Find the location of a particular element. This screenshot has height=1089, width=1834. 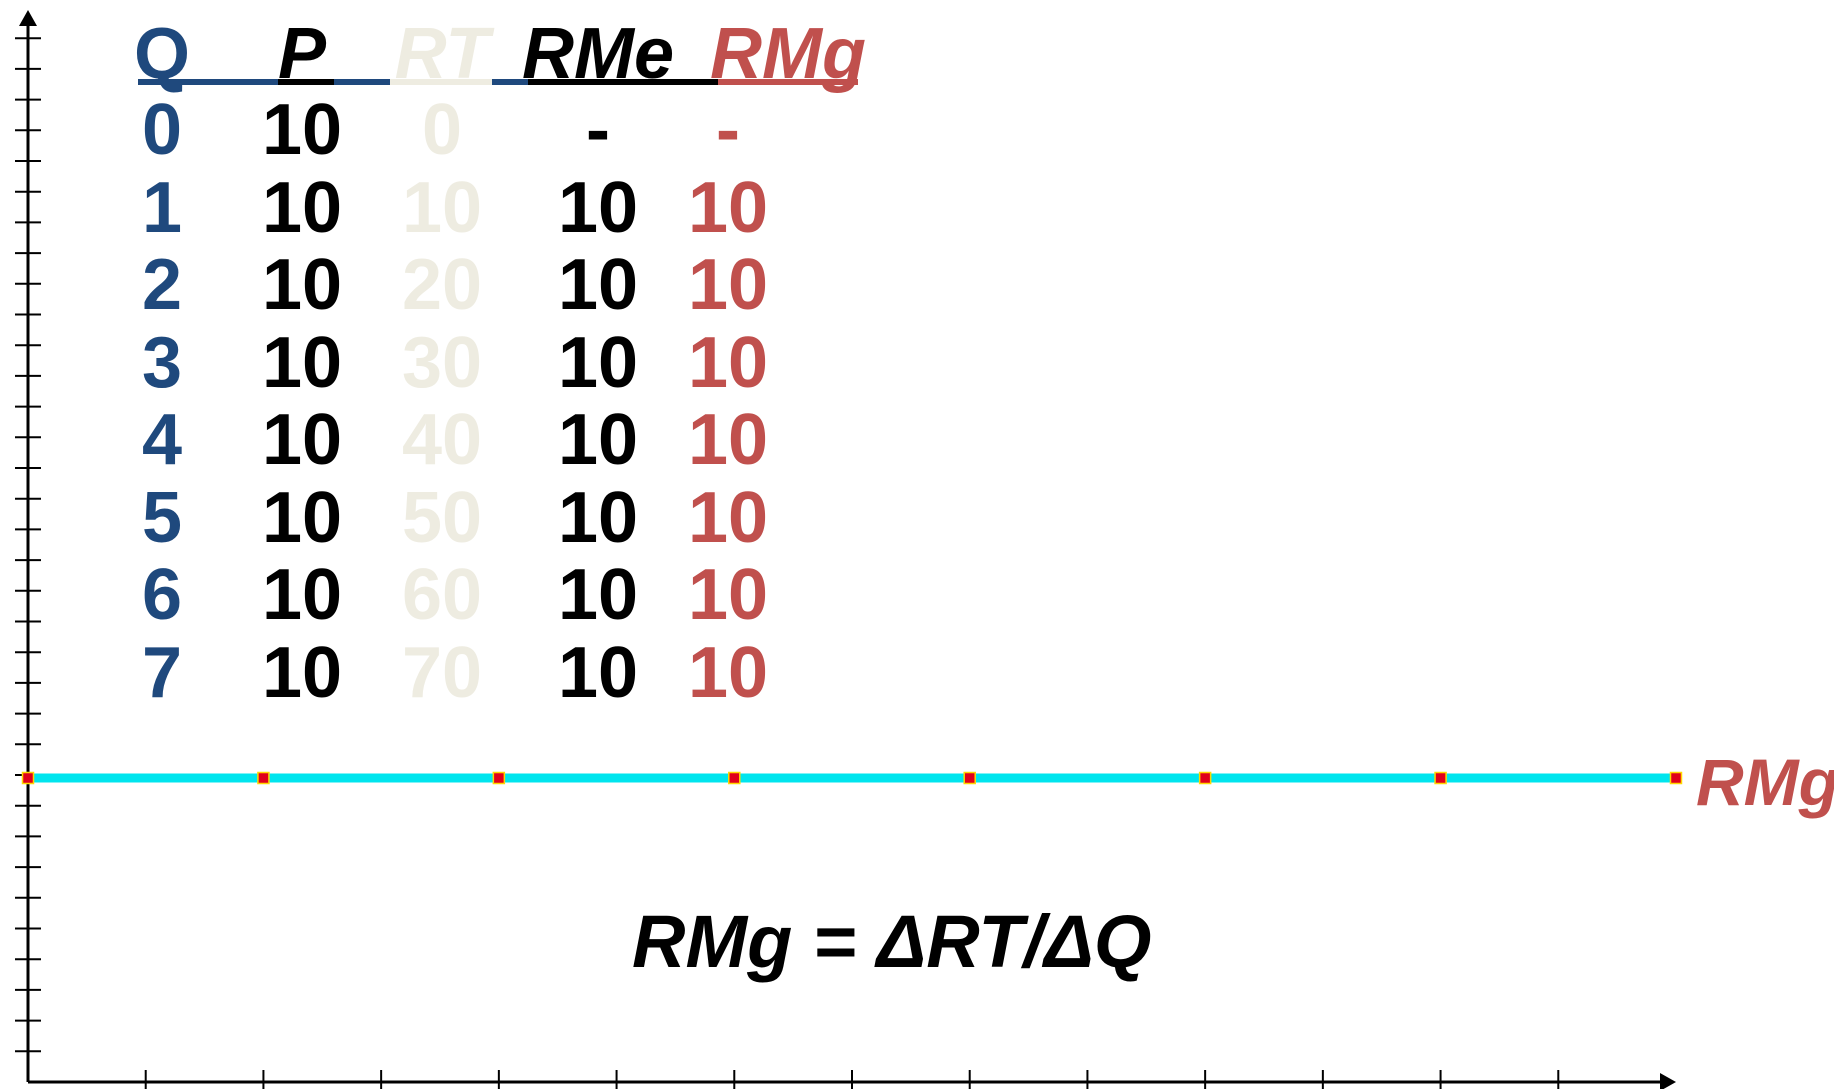

table-cell-rt: 70 is located at coordinates (442, 672).